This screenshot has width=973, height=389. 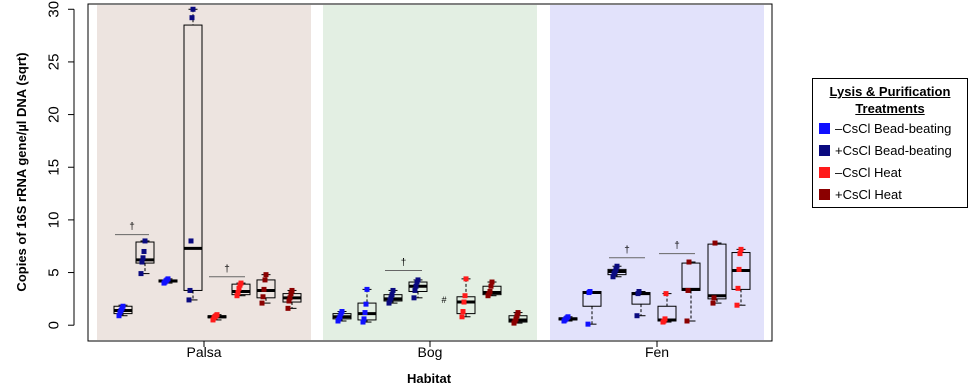 I want to click on significance-marker: #, so click(x=443, y=300).